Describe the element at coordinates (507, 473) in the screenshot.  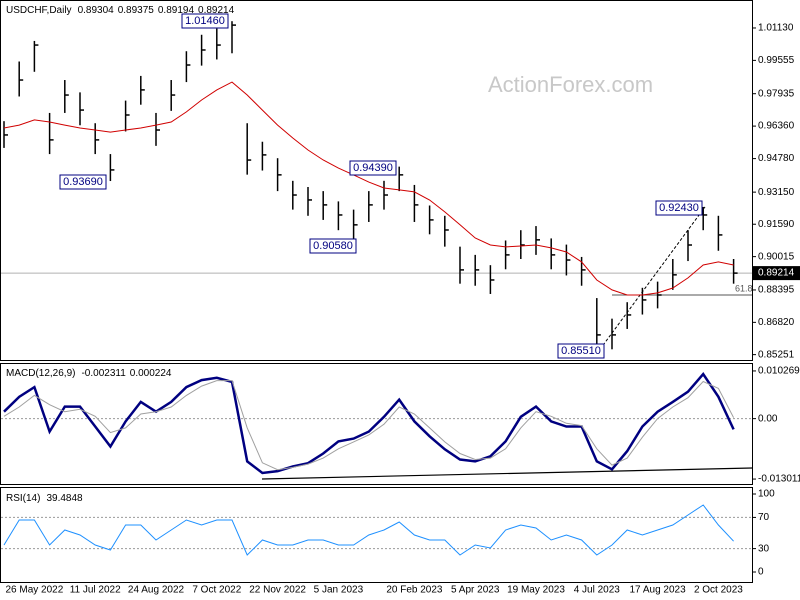
I see `macd-trendline` at that location.